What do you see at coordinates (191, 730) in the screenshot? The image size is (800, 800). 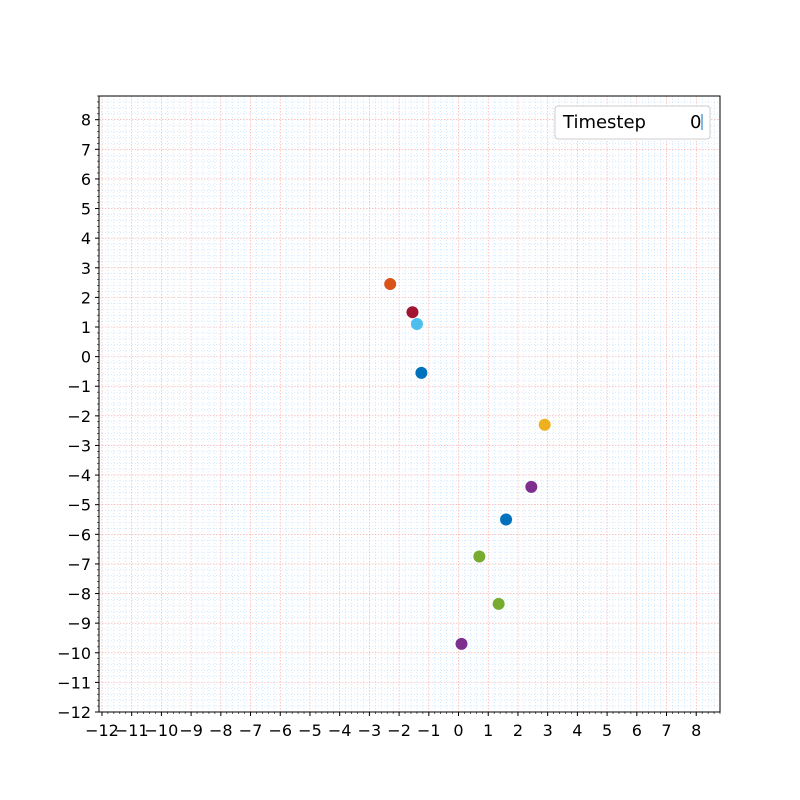 I see `x-tick-label: −9` at bounding box center [191, 730].